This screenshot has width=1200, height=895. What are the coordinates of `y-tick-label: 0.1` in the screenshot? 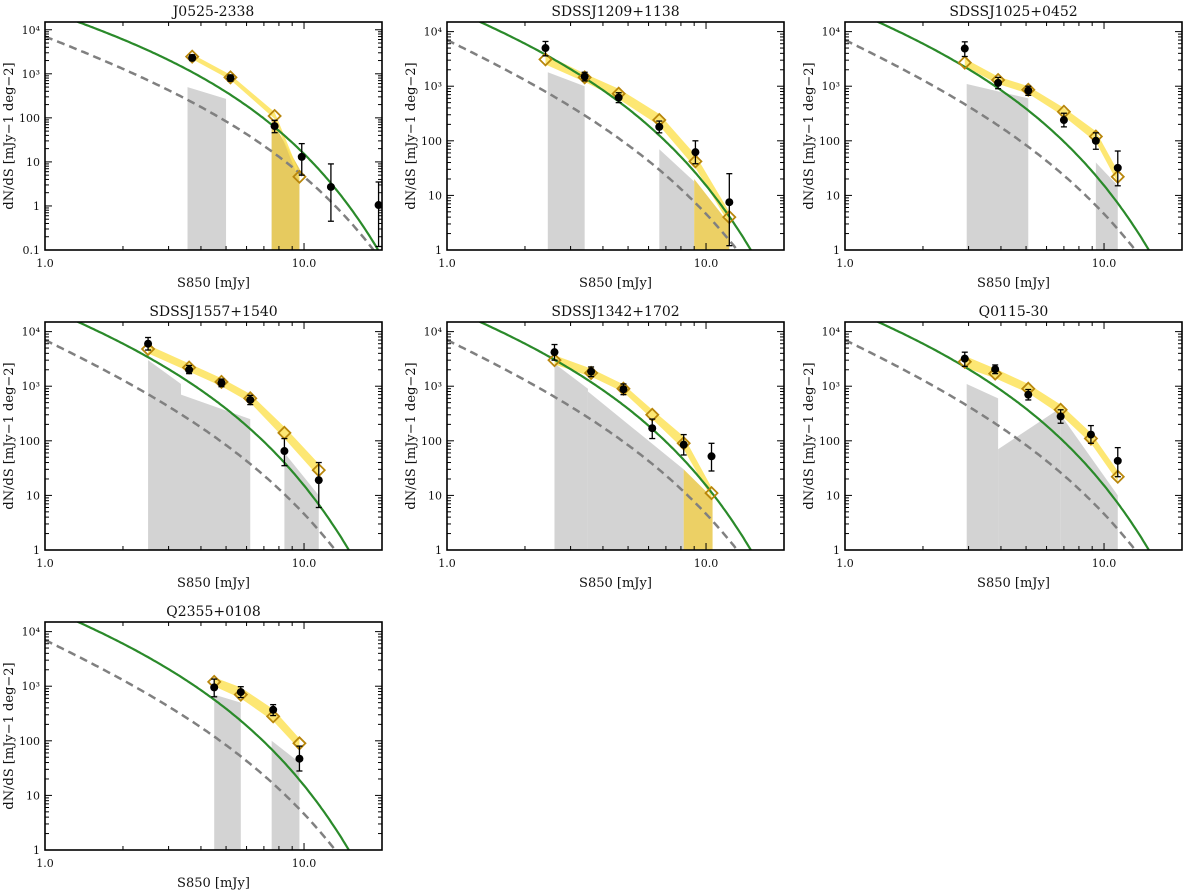 It's located at (32, 250).